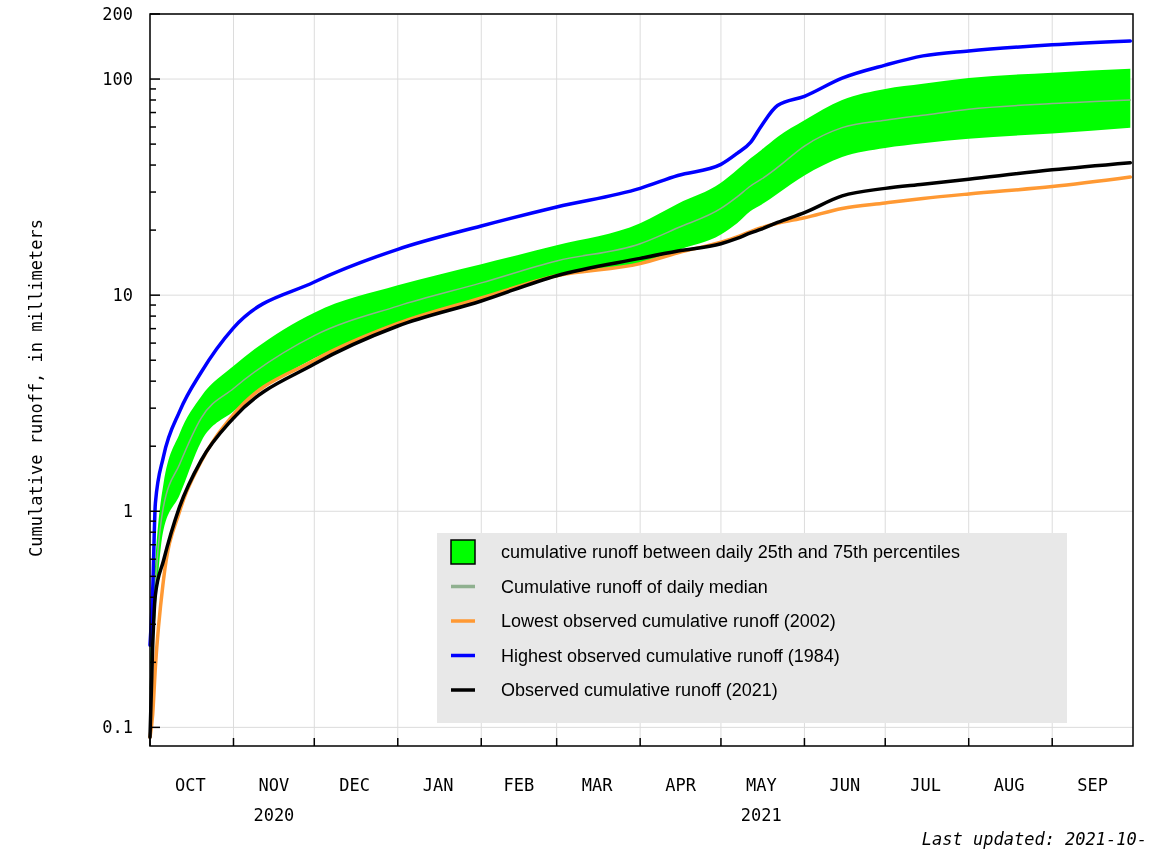  What do you see at coordinates (634, 586) in the screenshot?
I see `legend-label: Cumulative runoff of daily median` at bounding box center [634, 586].